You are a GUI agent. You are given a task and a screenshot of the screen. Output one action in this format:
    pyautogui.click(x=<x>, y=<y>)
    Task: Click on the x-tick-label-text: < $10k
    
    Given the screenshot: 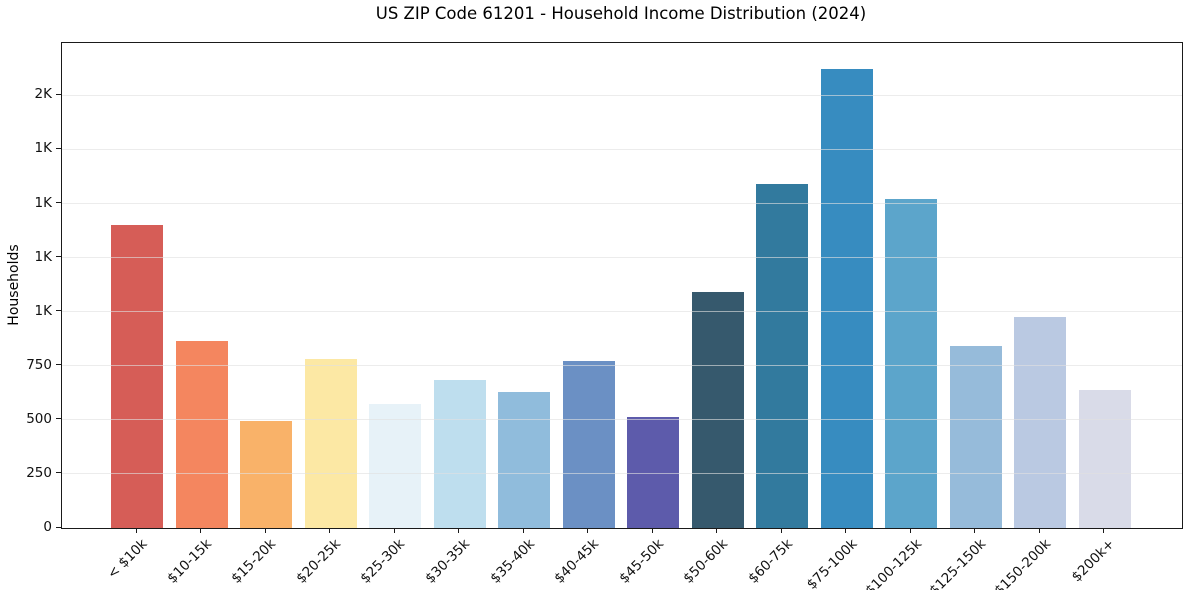 What is the action you would take?
    pyautogui.click(x=127, y=559)
    